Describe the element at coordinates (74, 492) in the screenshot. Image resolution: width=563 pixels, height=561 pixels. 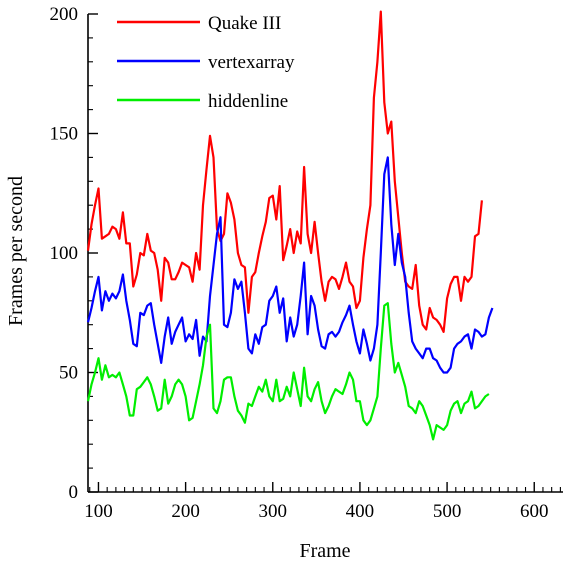
I see `y-tick-label: 0` at that location.